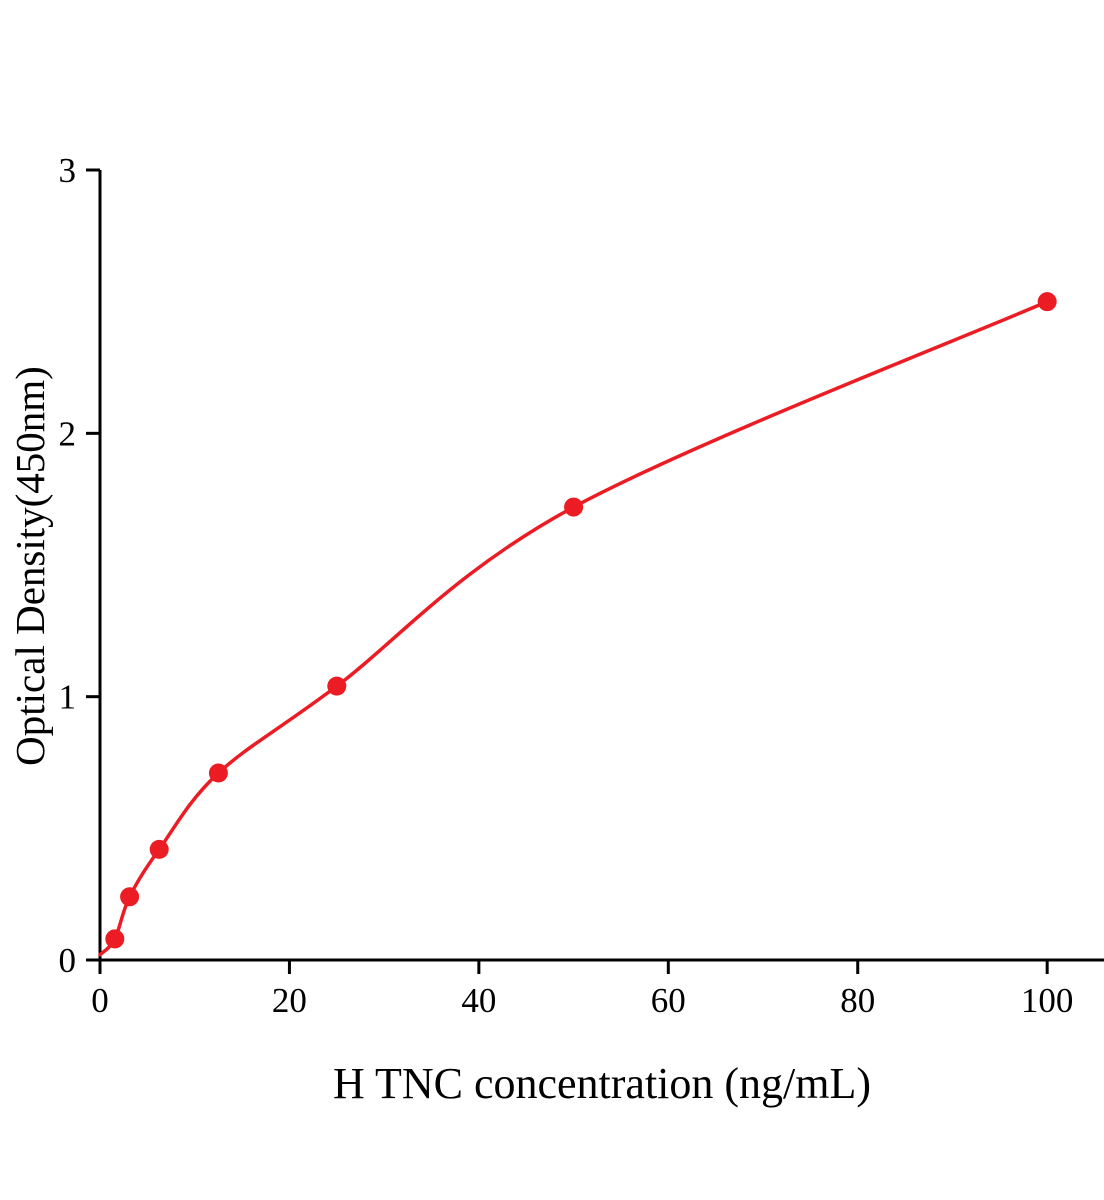  What do you see at coordinates (668, 1000) in the screenshot?
I see `x-tick-label: 60` at bounding box center [668, 1000].